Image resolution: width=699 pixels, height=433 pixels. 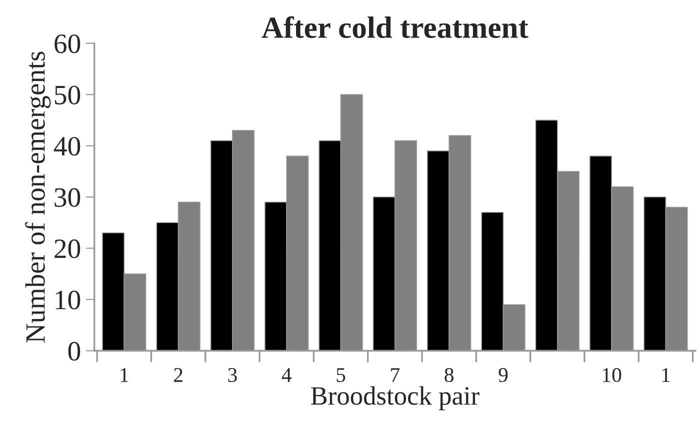 What do you see at coordinates (341, 375) in the screenshot?
I see `x-tick-label: 5` at bounding box center [341, 375].